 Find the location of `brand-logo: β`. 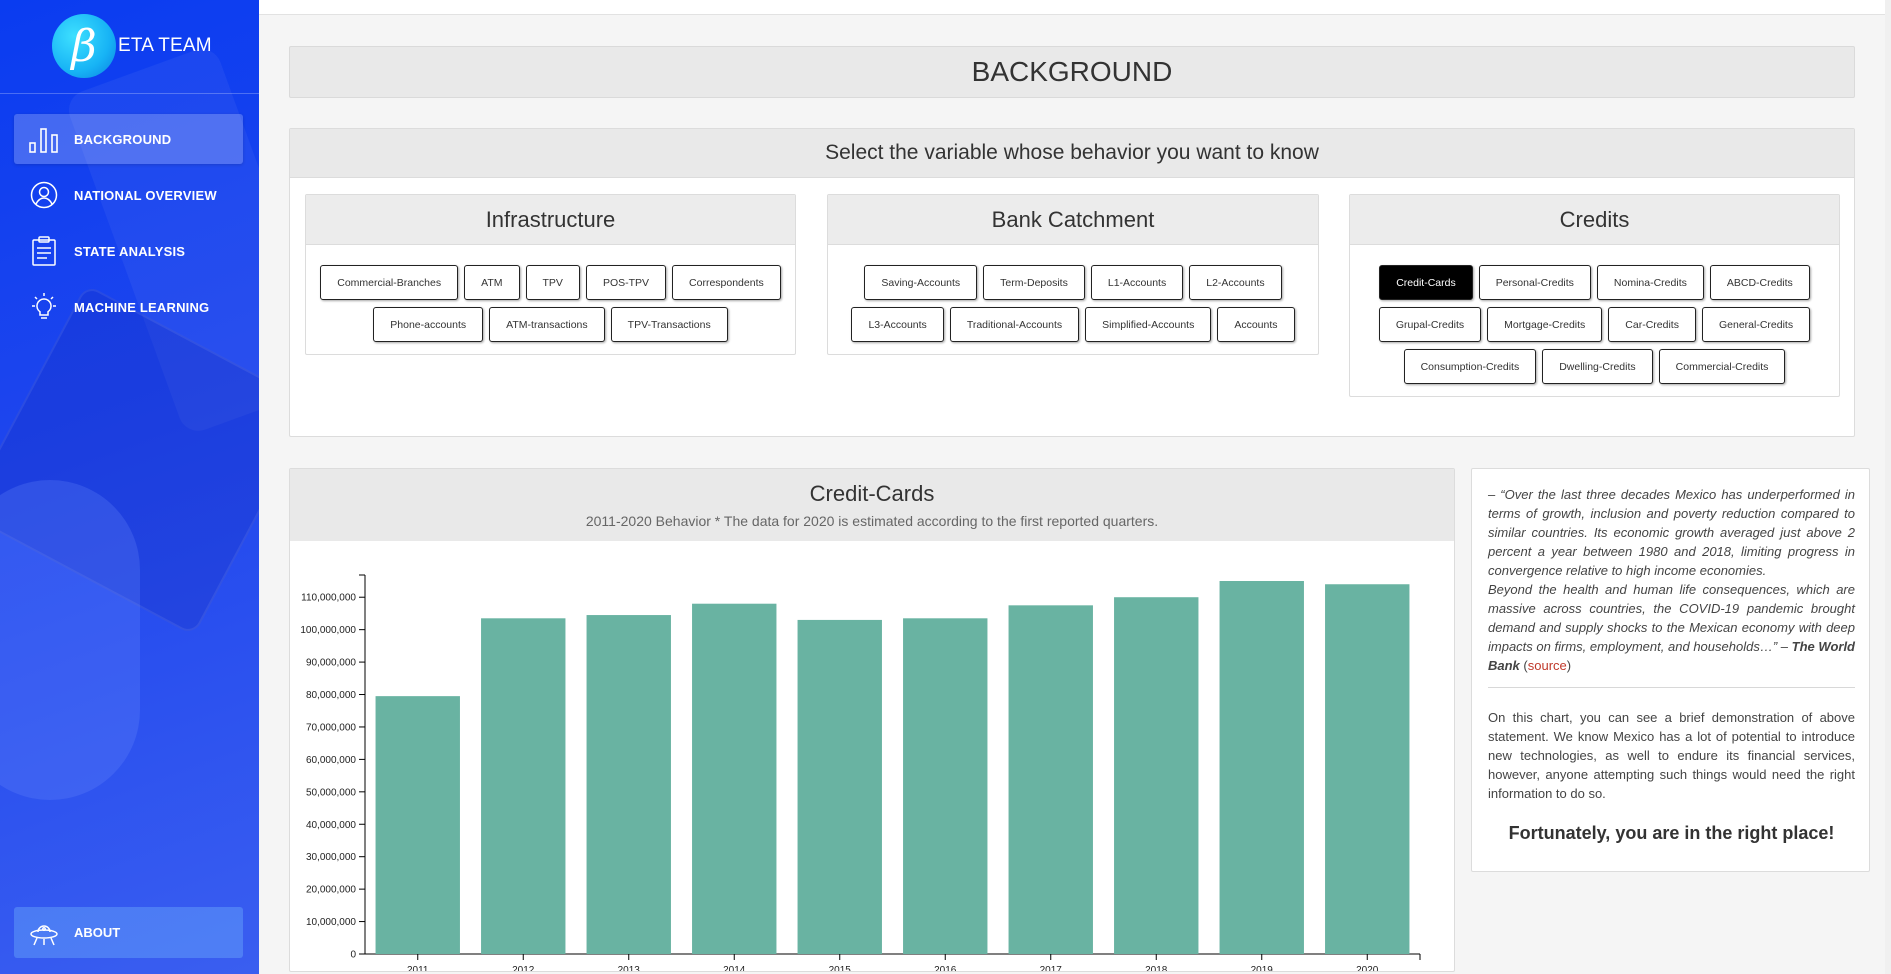

brand-logo: β is located at coordinates (84, 46).